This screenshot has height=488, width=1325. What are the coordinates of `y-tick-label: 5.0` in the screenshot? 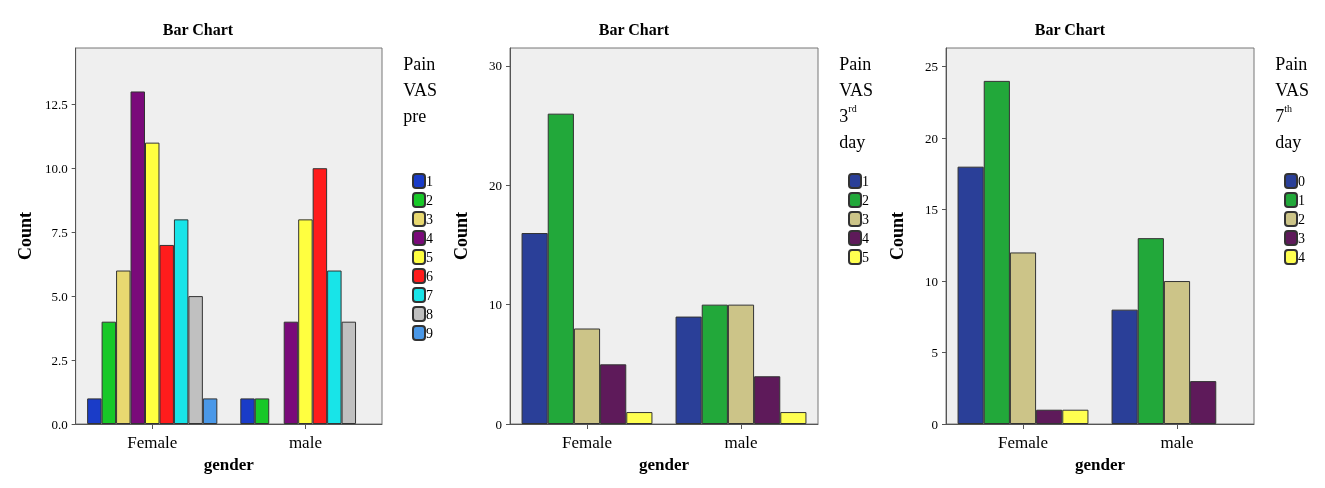 It's located at (59, 296).